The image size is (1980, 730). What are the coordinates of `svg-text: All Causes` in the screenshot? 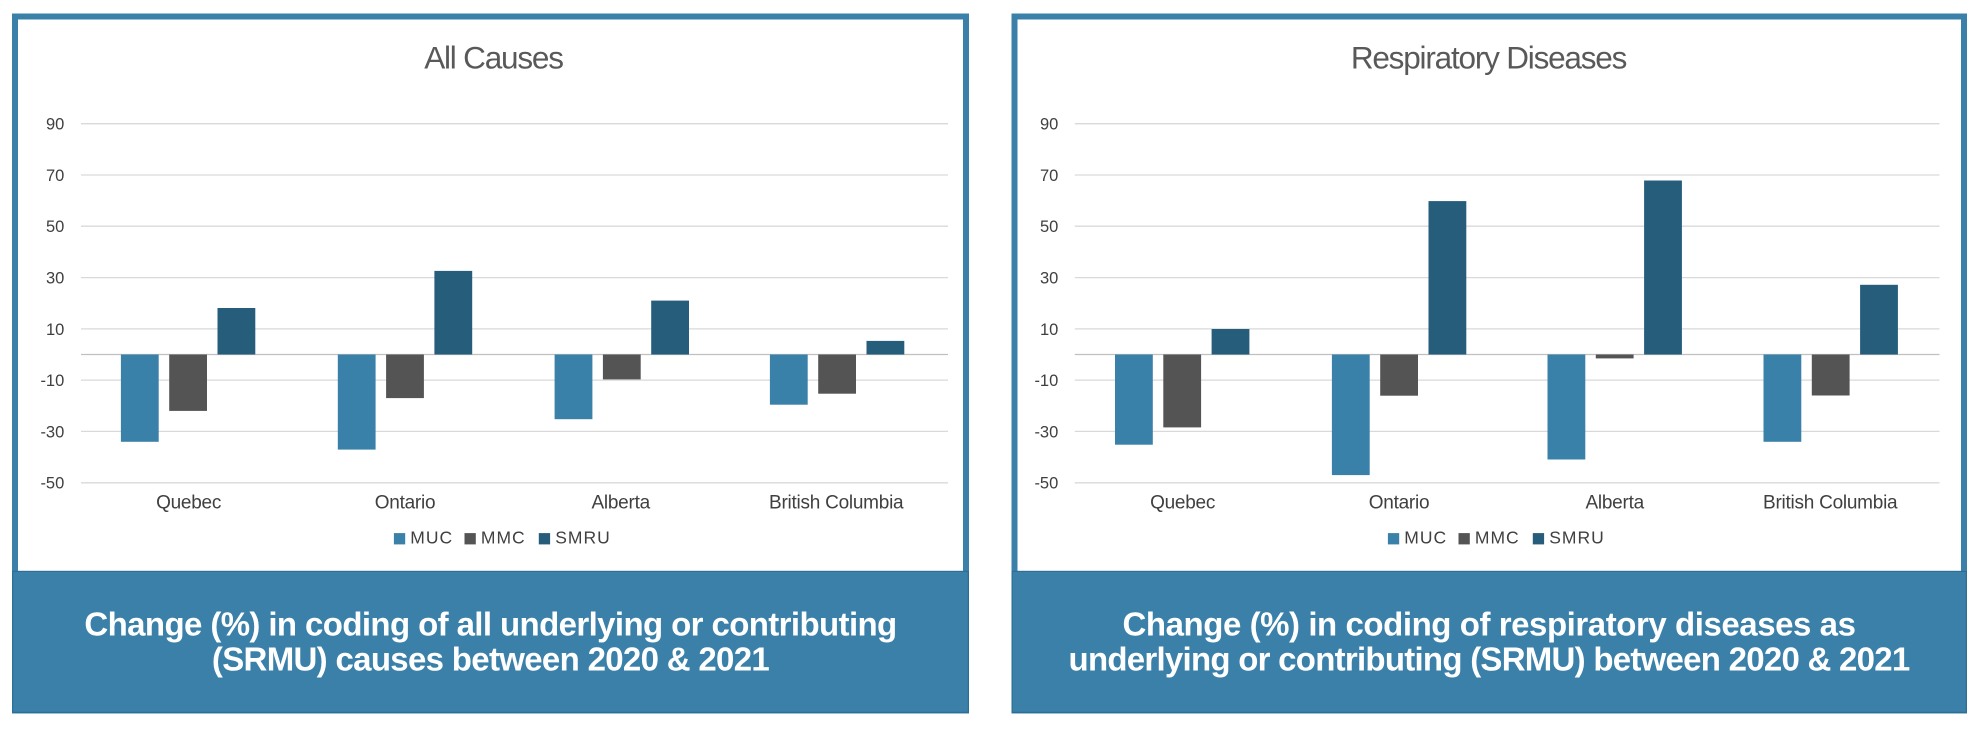 It's located at (493, 58).